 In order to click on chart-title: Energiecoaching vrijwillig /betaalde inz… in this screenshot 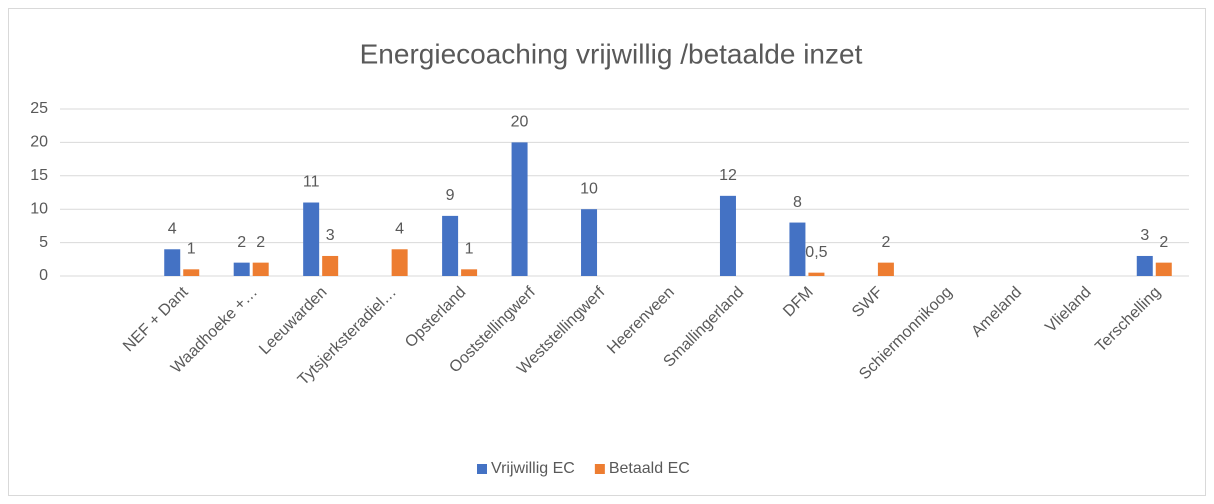, I will do `click(611, 53)`.